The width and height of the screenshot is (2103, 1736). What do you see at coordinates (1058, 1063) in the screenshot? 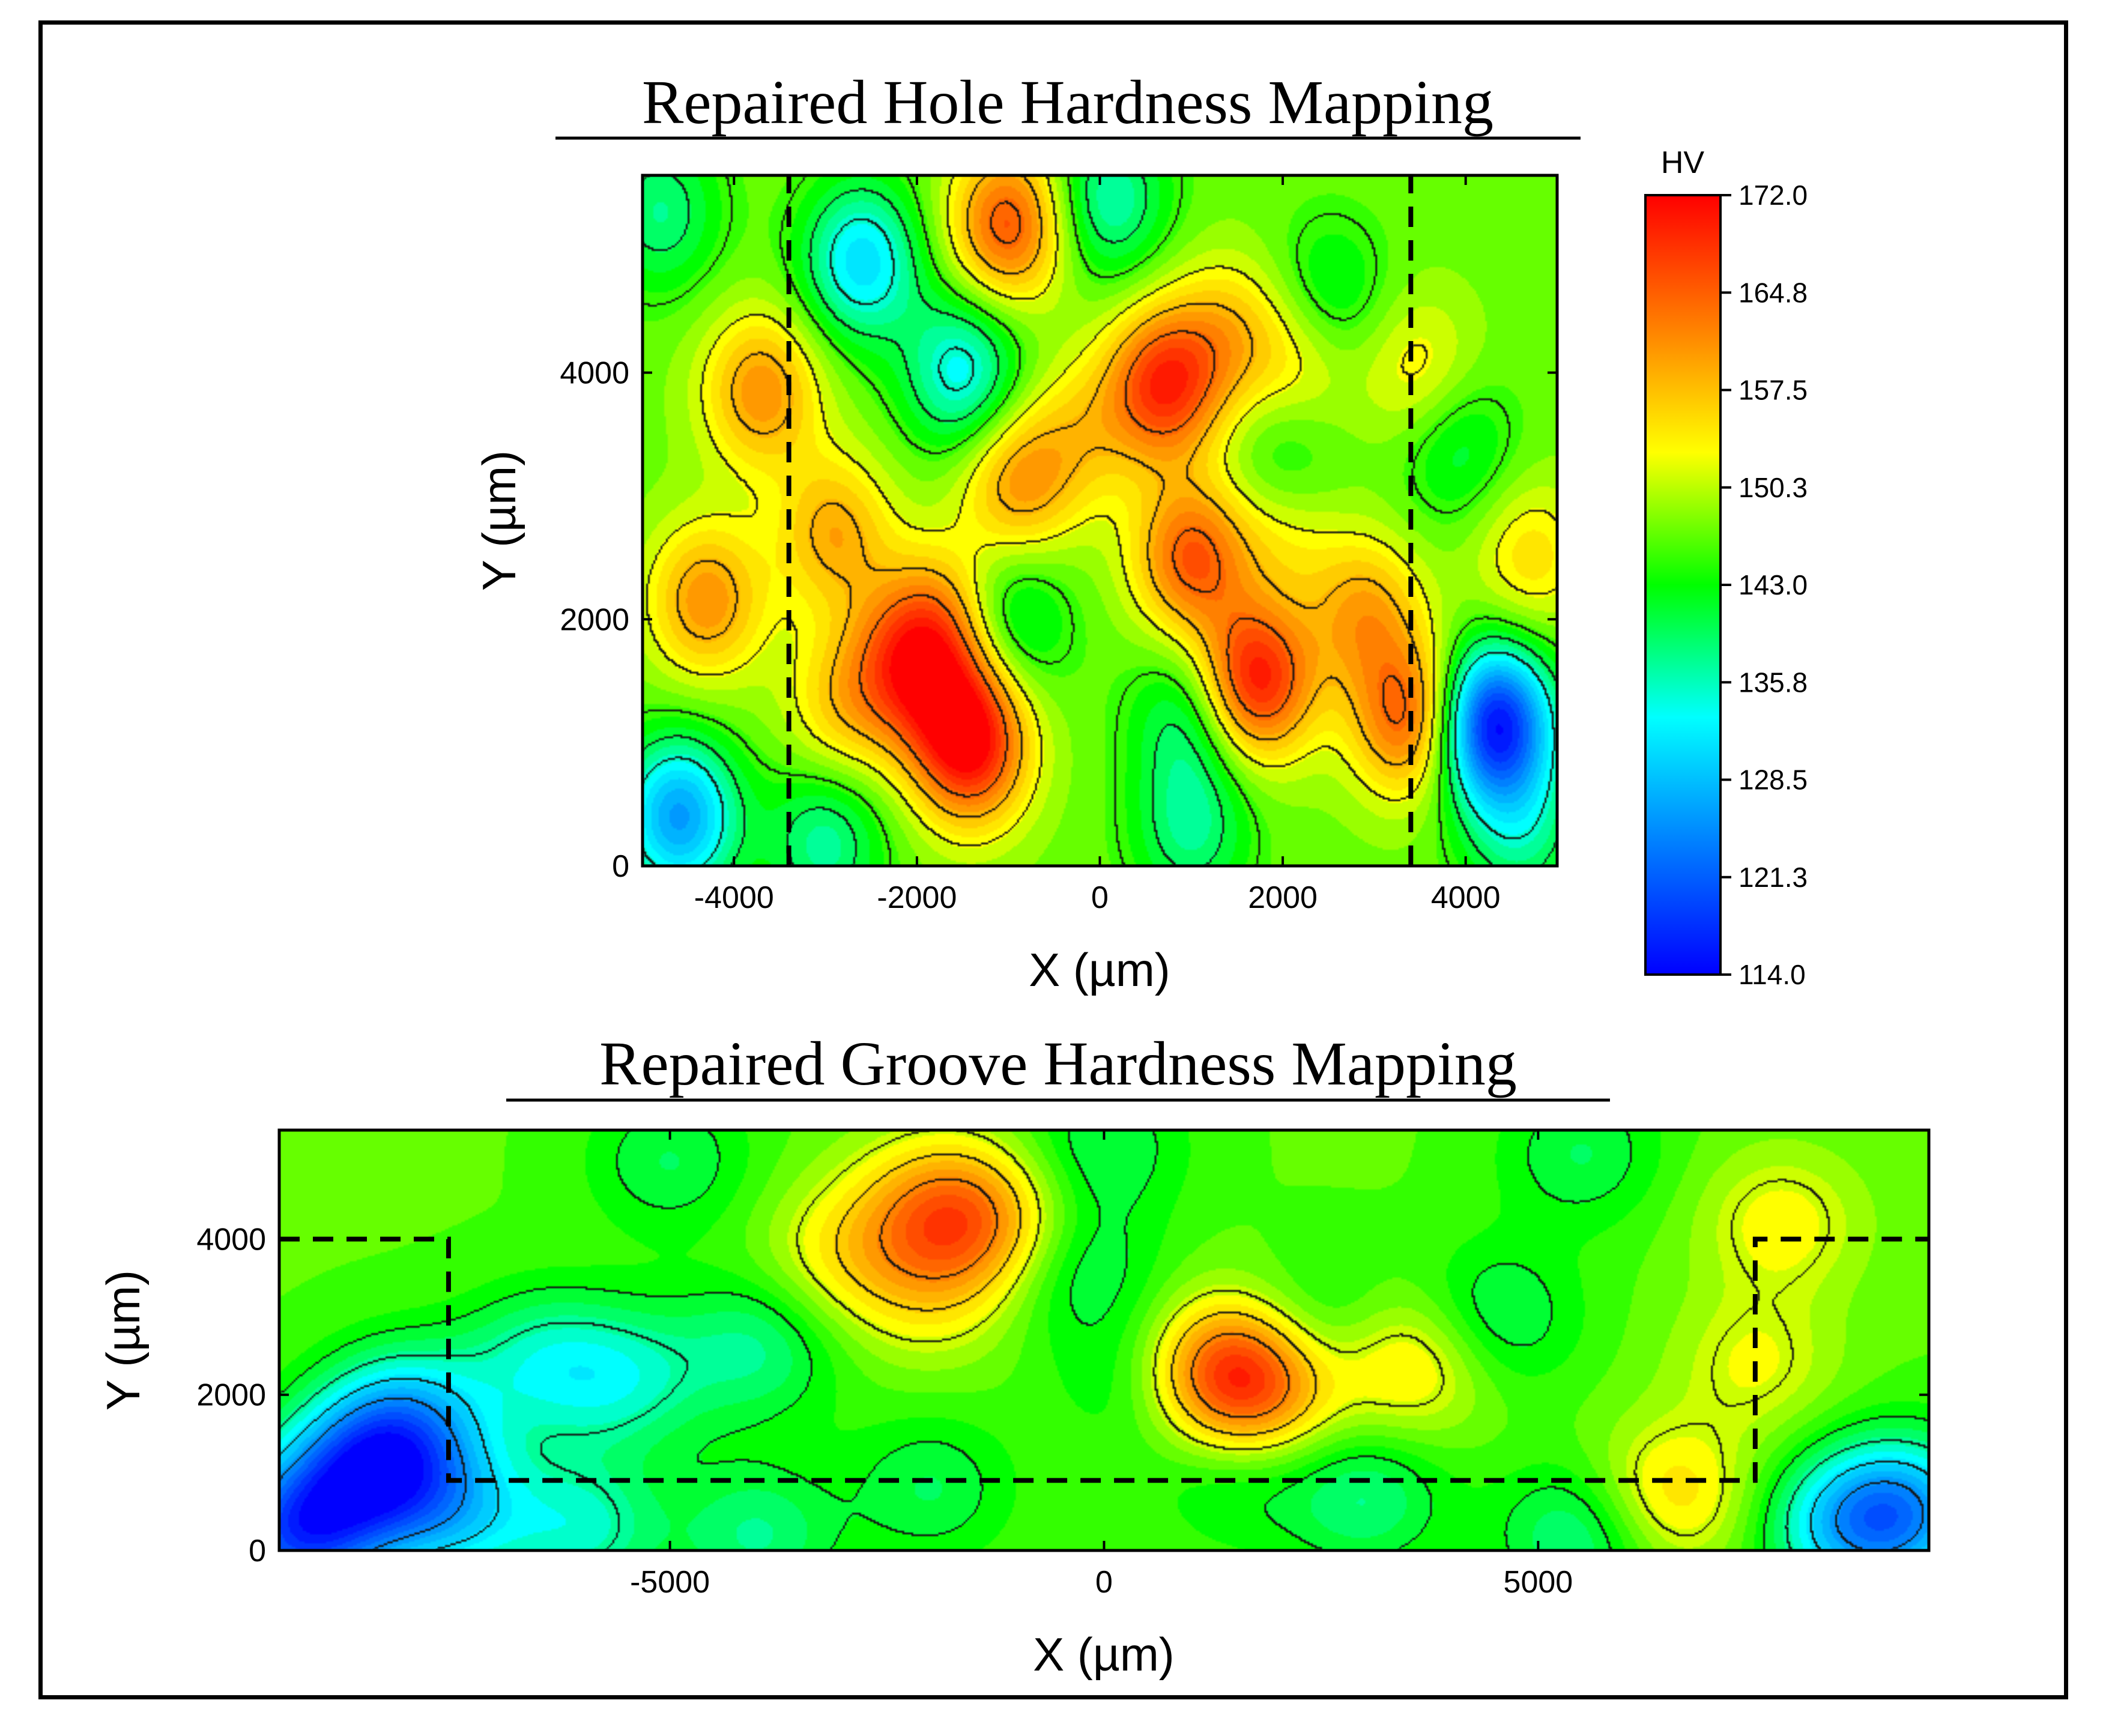
I see `groove-chart-title: Repaired Groove Hardness Mapping` at bounding box center [1058, 1063].